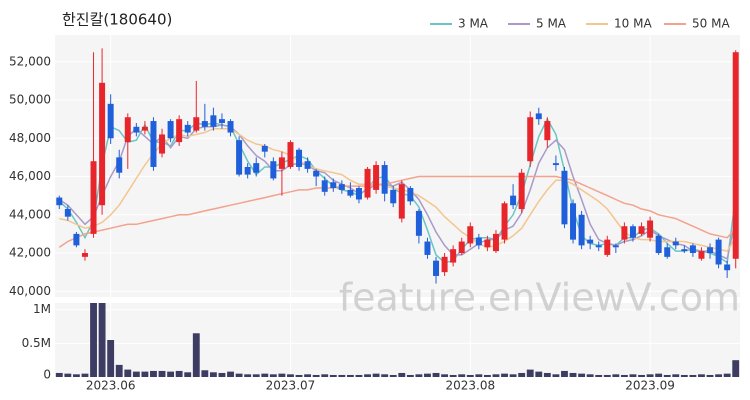 The height and width of the screenshot is (400, 750). What do you see at coordinates (633, 24) in the screenshot?
I see `legend-label: 10 MA` at bounding box center [633, 24].